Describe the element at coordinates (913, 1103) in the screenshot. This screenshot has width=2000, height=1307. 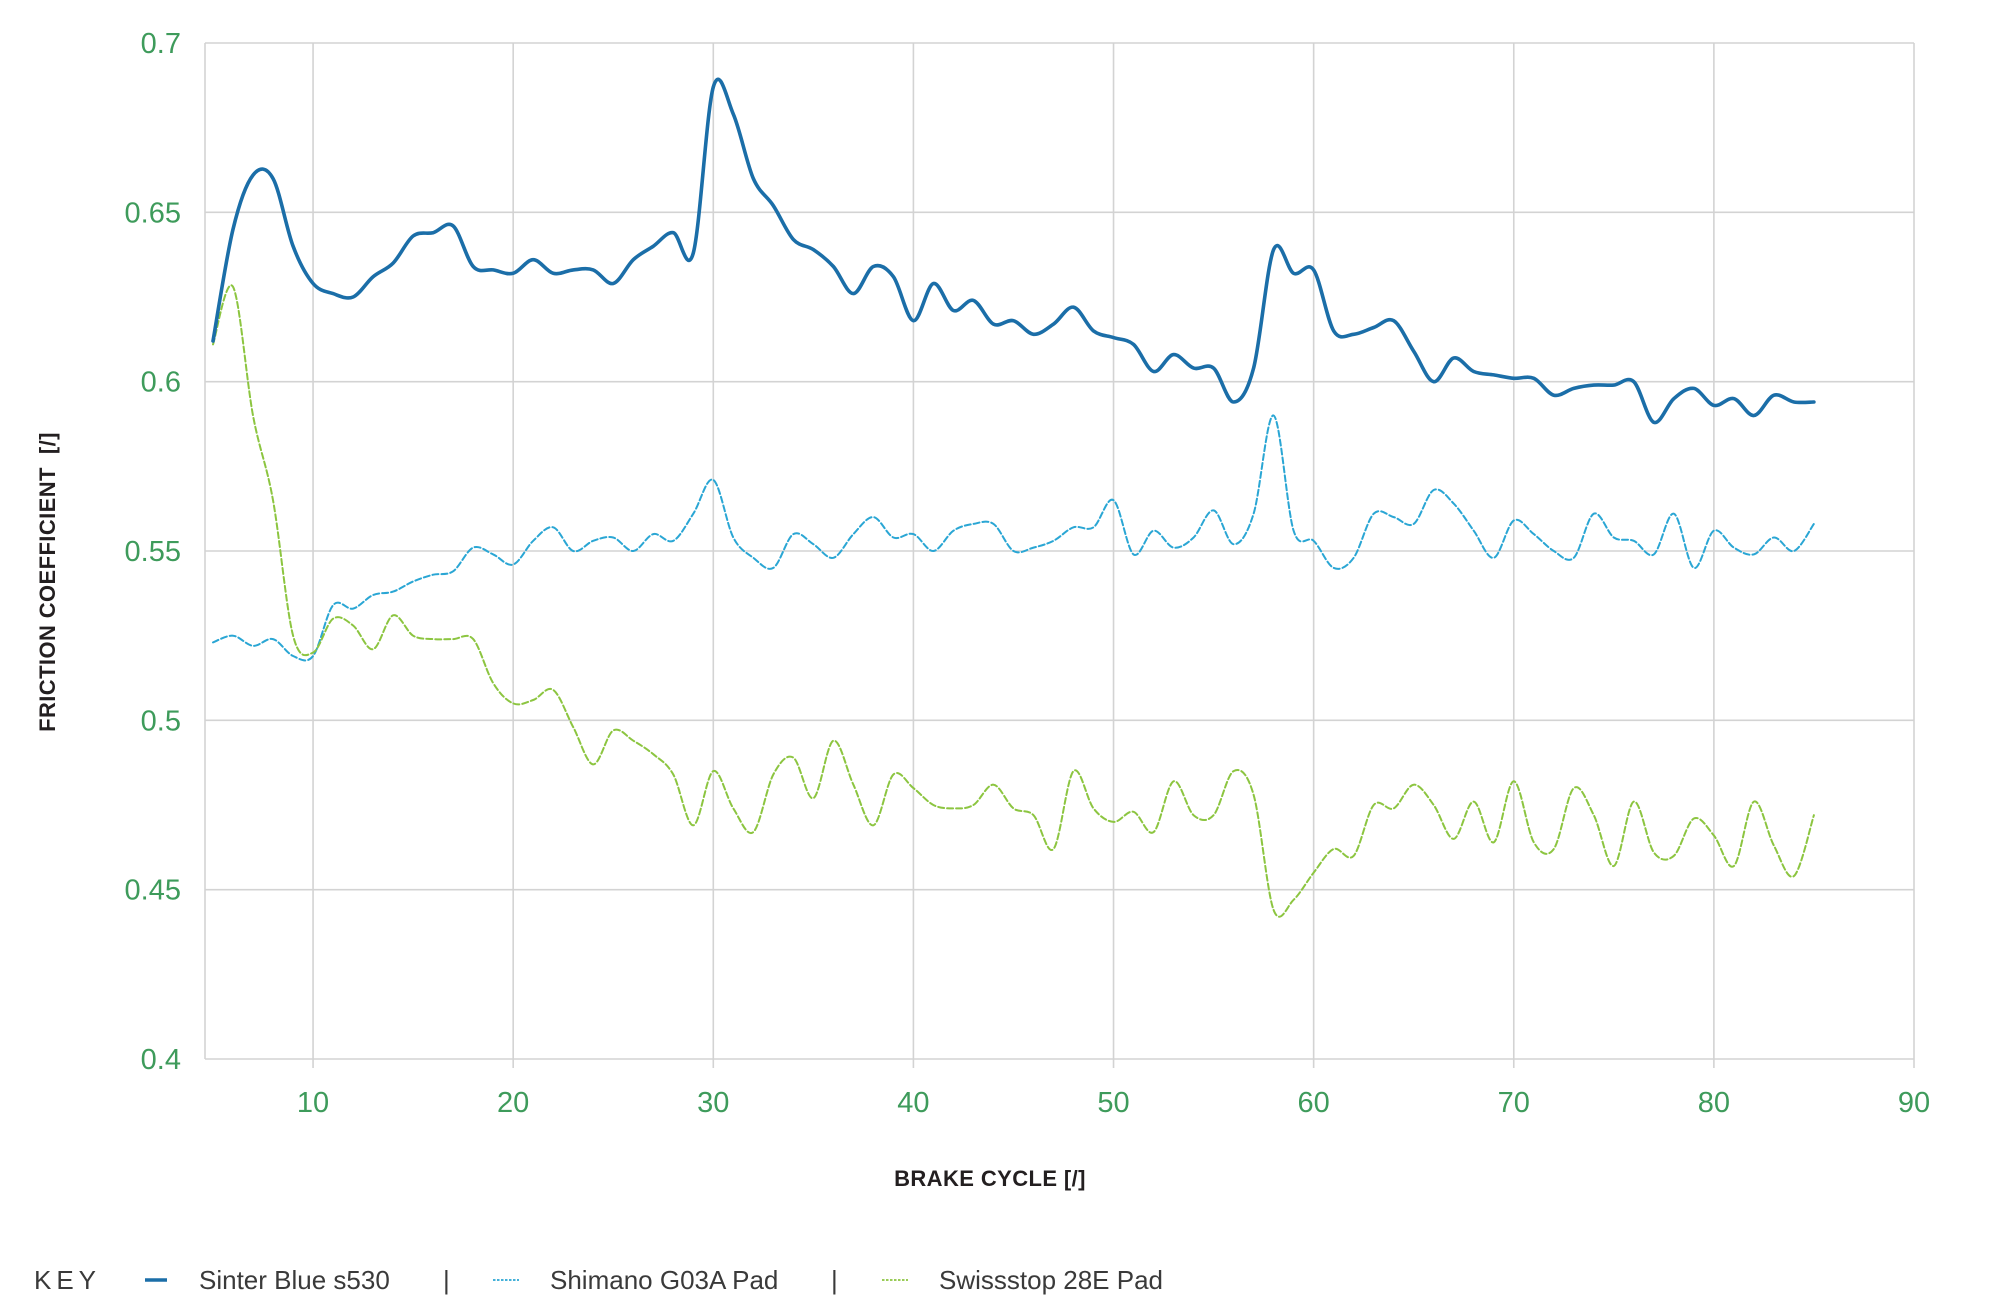
I see `x-tick-label: 40` at that location.